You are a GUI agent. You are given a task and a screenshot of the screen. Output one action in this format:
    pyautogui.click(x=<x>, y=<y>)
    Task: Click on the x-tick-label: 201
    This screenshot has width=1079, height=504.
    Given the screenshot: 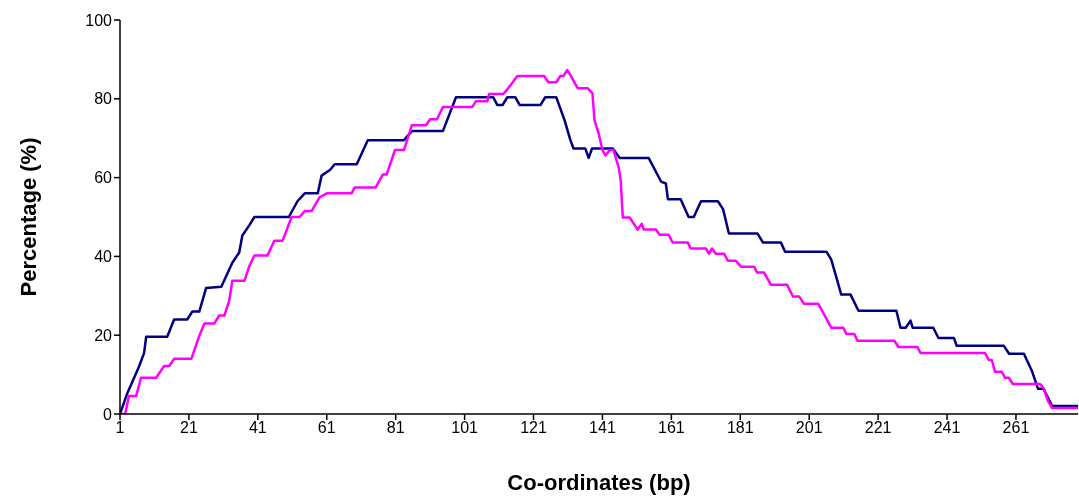 What is the action you would take?
    pyautogui.click(x=809, y=428)
    